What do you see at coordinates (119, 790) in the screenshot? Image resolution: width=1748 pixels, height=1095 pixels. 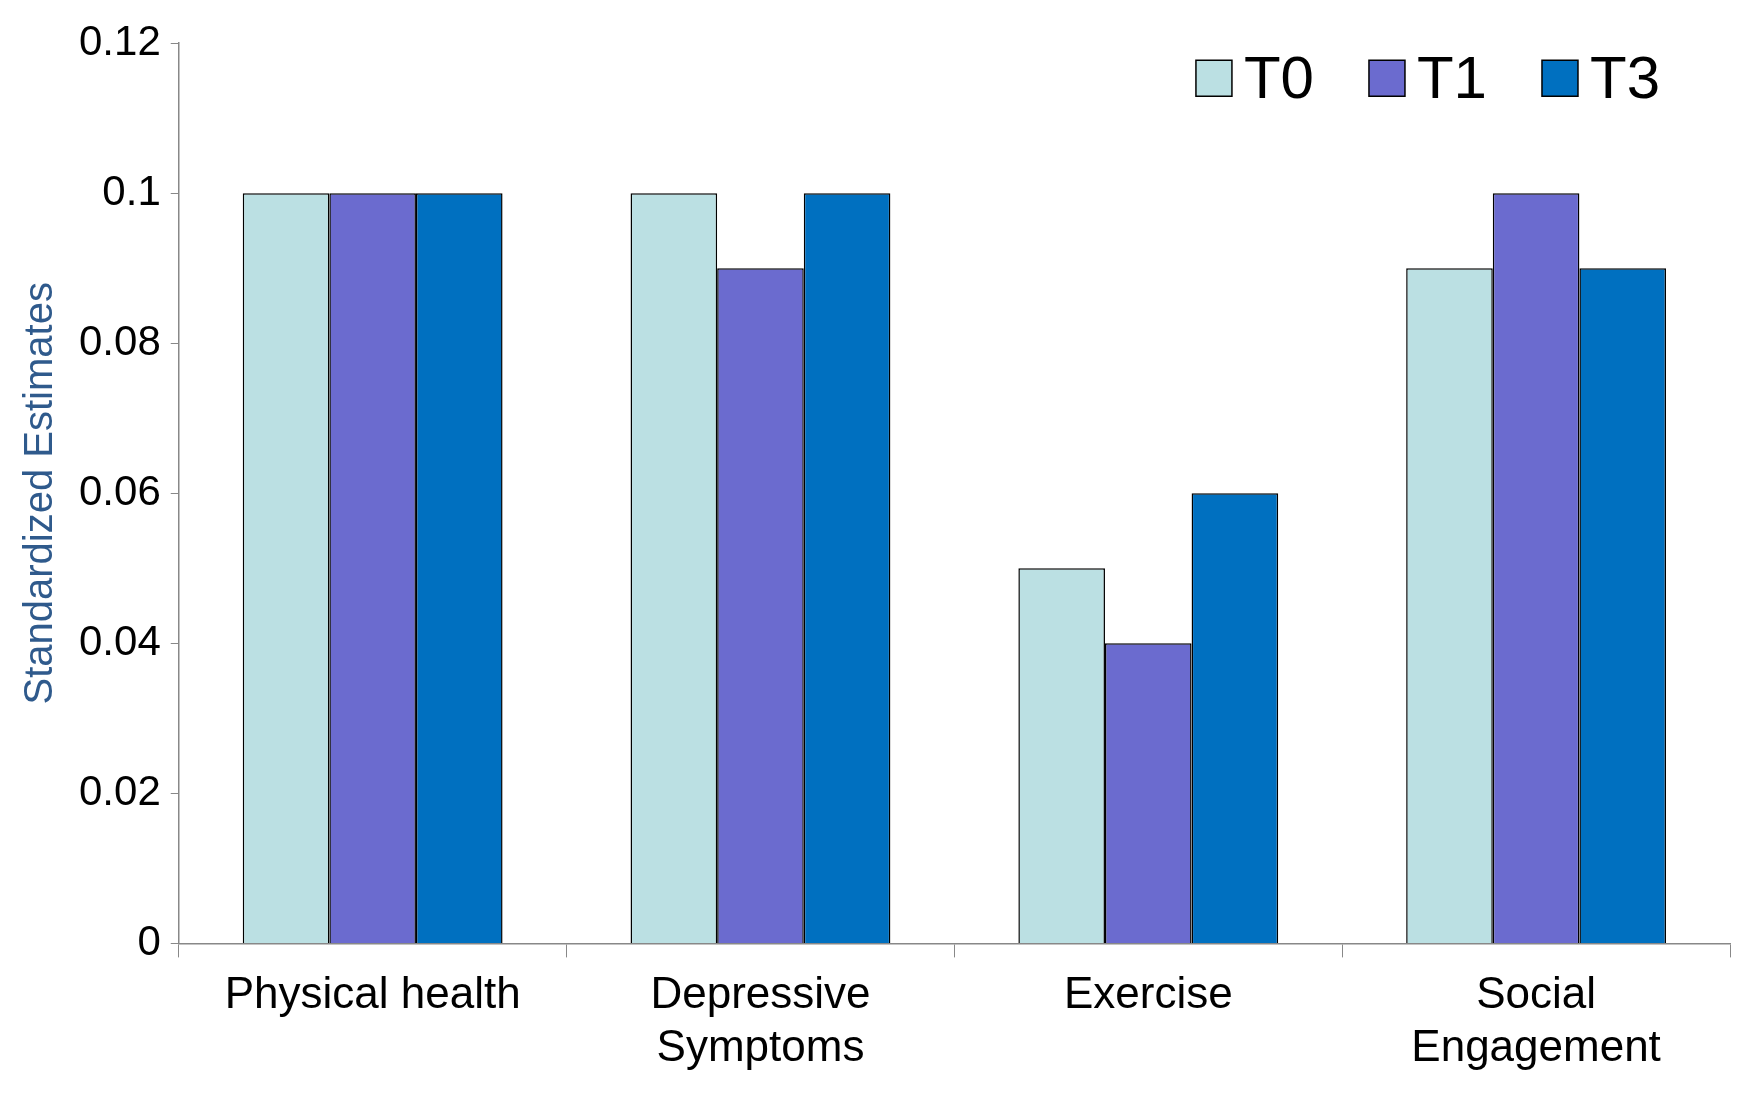 I see `y-tick-label: 0.02` at bounding box center [119, 790].